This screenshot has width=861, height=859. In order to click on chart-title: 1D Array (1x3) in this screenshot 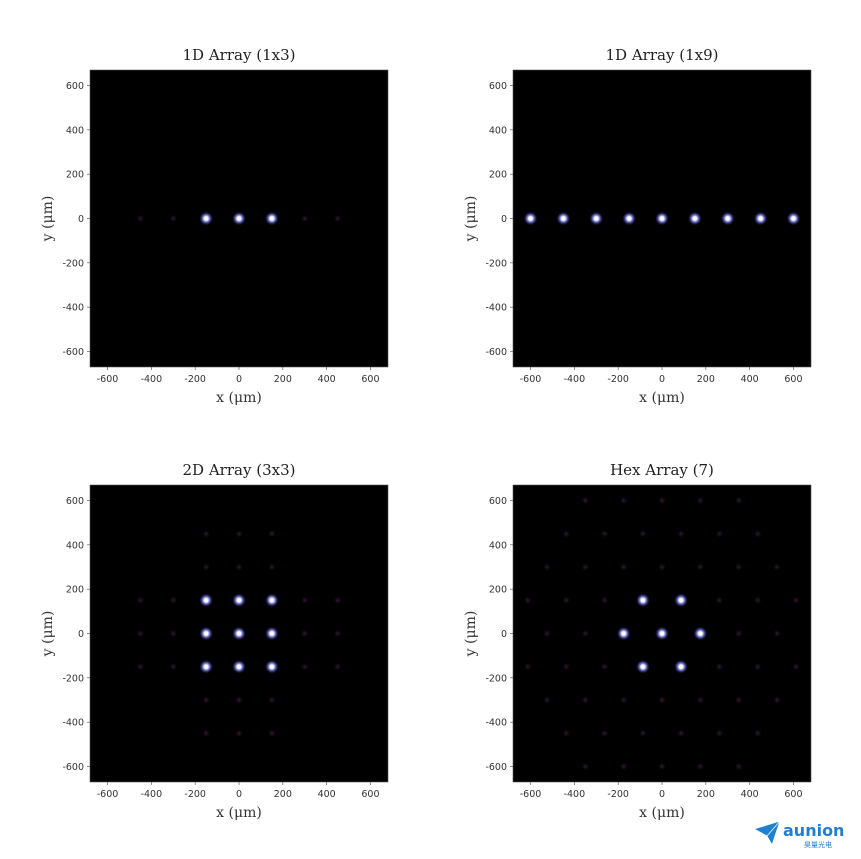, I will do `click(239, 55)`.